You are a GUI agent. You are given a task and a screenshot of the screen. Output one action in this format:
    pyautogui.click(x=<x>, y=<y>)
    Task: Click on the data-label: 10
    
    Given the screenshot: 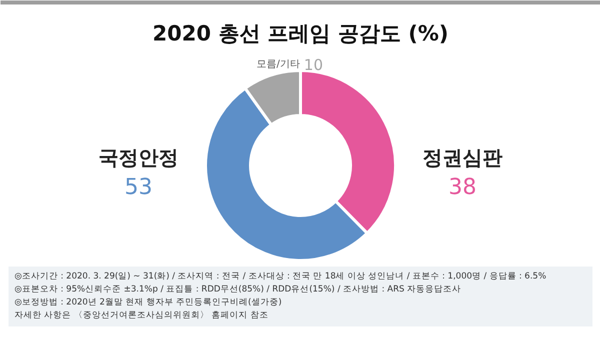 What is the action you would take?
    pyautogui.click(x=313, y=65)
    